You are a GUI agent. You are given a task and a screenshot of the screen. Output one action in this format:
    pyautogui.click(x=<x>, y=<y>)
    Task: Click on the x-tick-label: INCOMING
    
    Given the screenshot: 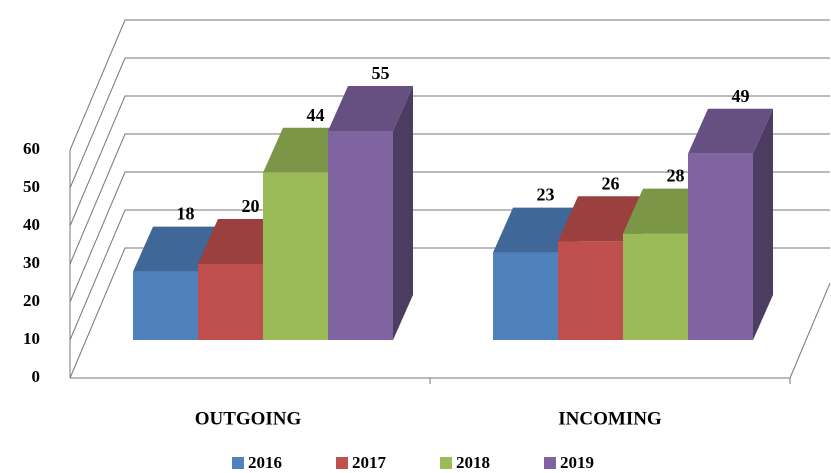 What is the action you would take?
    pyautogui.click(x=610, y=418)
    